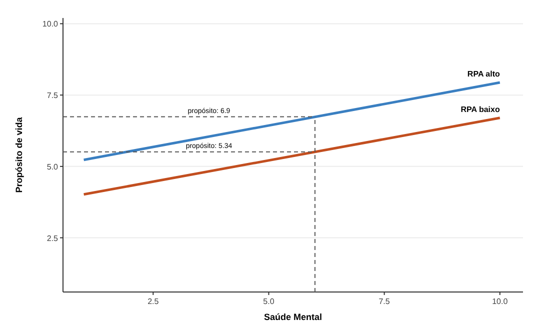  I want to click on series-label: RPA alto, so click(483, 74).